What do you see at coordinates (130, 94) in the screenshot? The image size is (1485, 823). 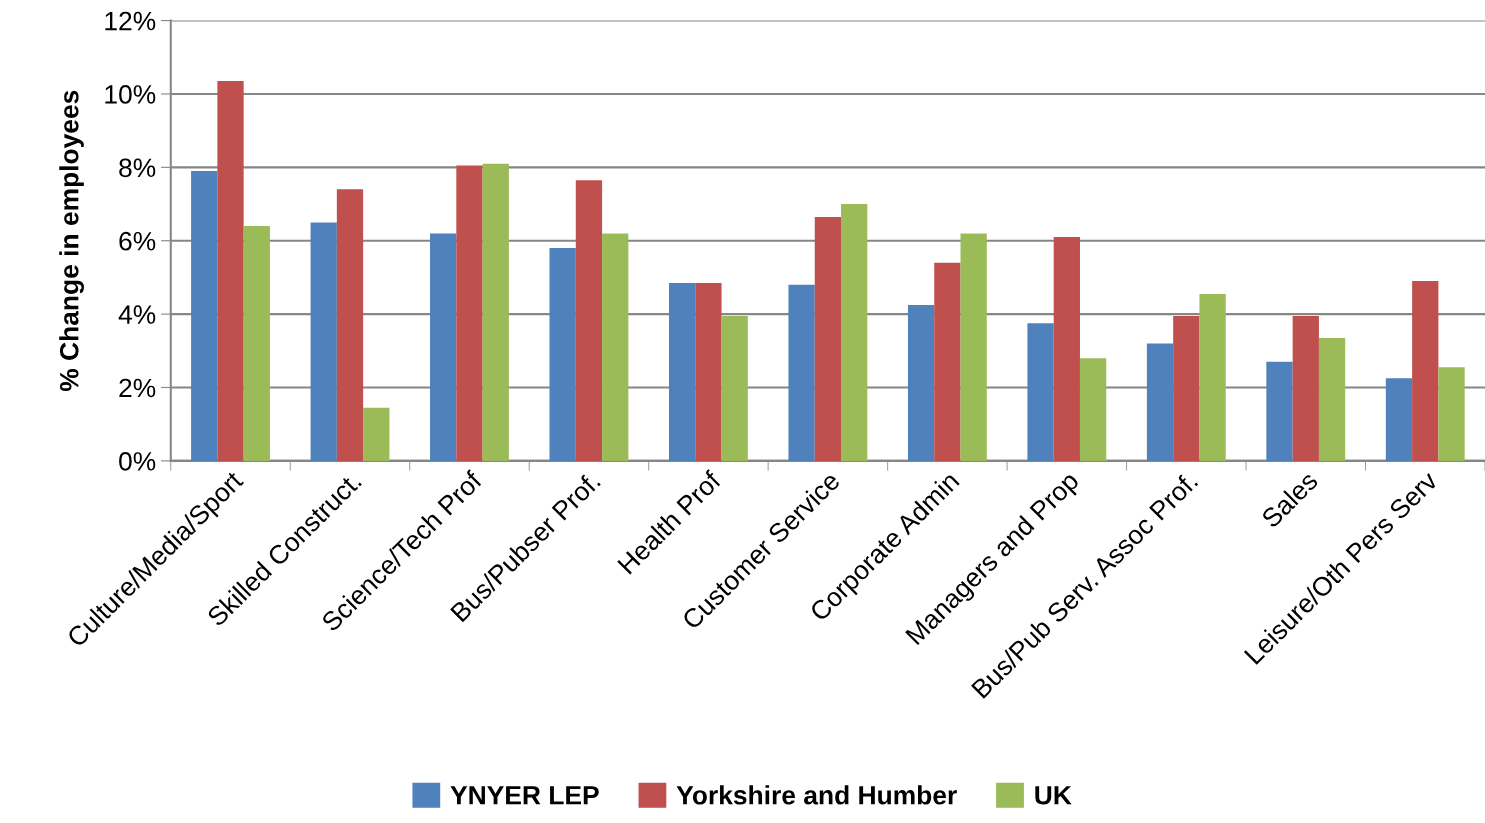 I see `y-tick-label: 10%` at bounding box center [130, 94].